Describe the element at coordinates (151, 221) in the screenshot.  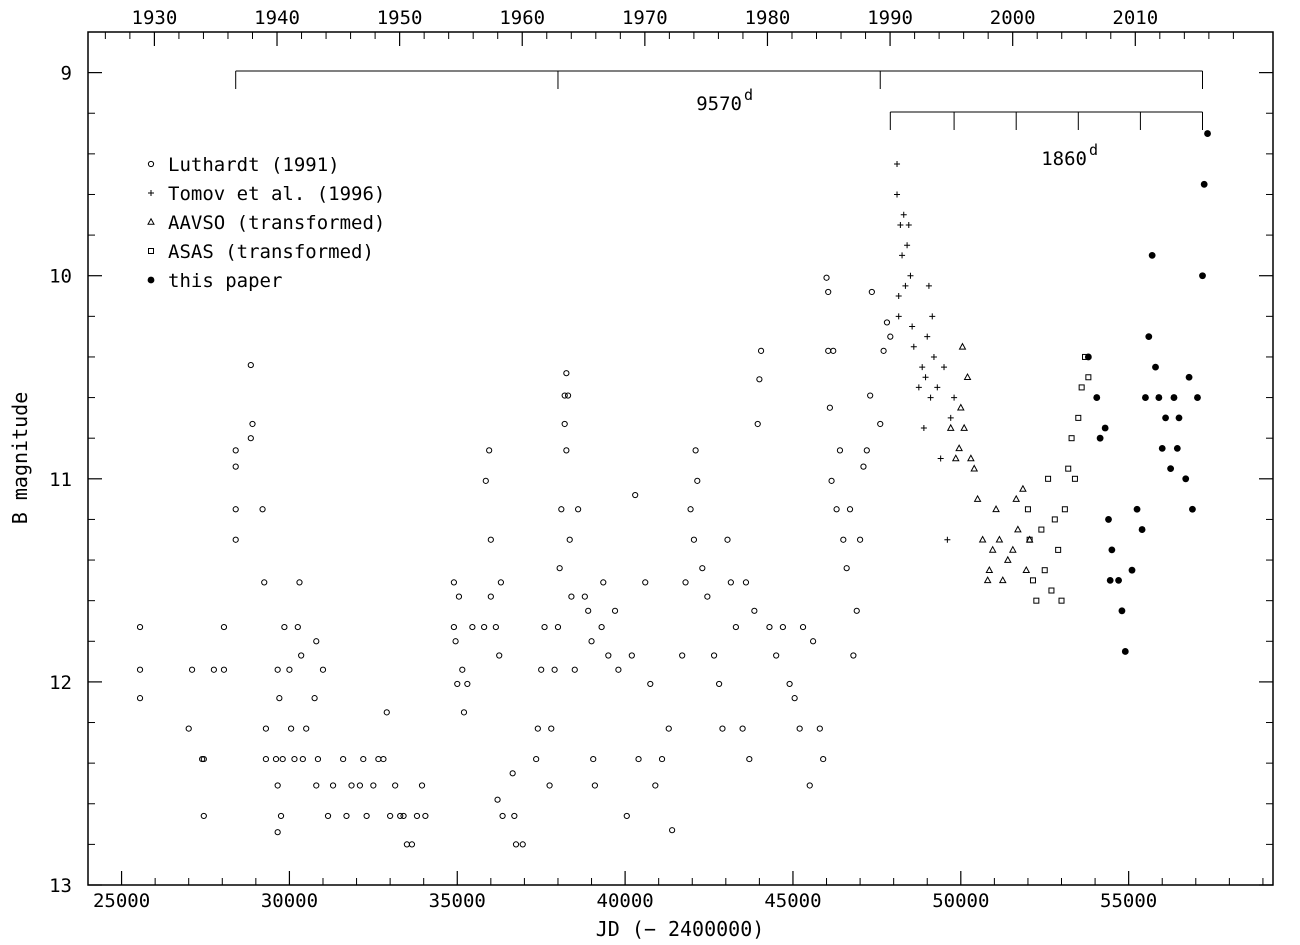
I see `legend-marker` at that location.